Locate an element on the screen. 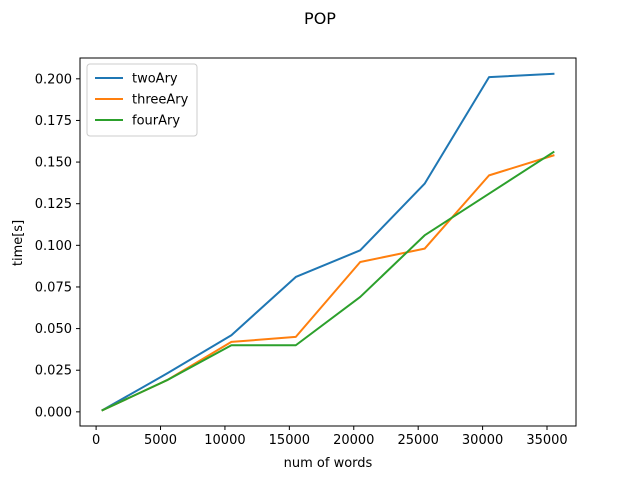 Image resolution: width=640 pixels, height=480 pixels. x-tick-label: 10000 is located at coordinates (224, 440).